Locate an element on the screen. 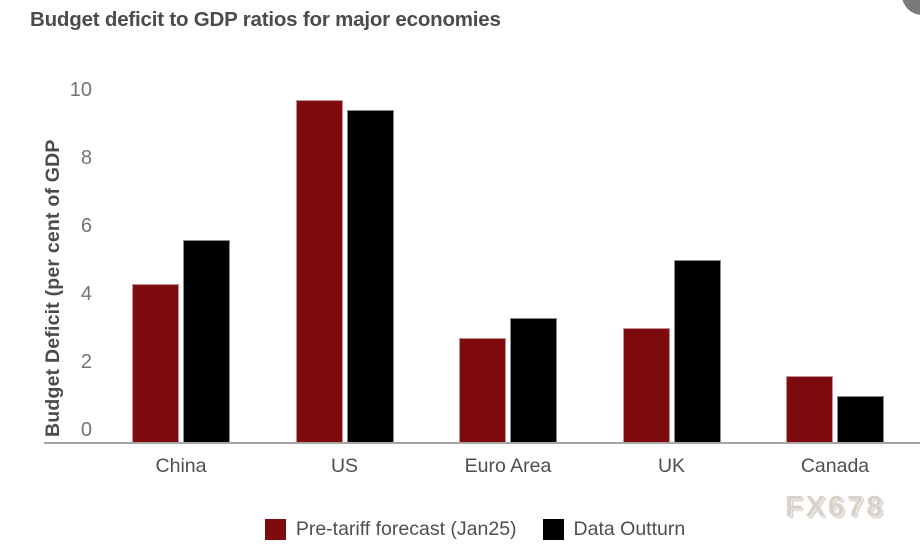  x-category-label-china: China is located at coordinates (181, 466).